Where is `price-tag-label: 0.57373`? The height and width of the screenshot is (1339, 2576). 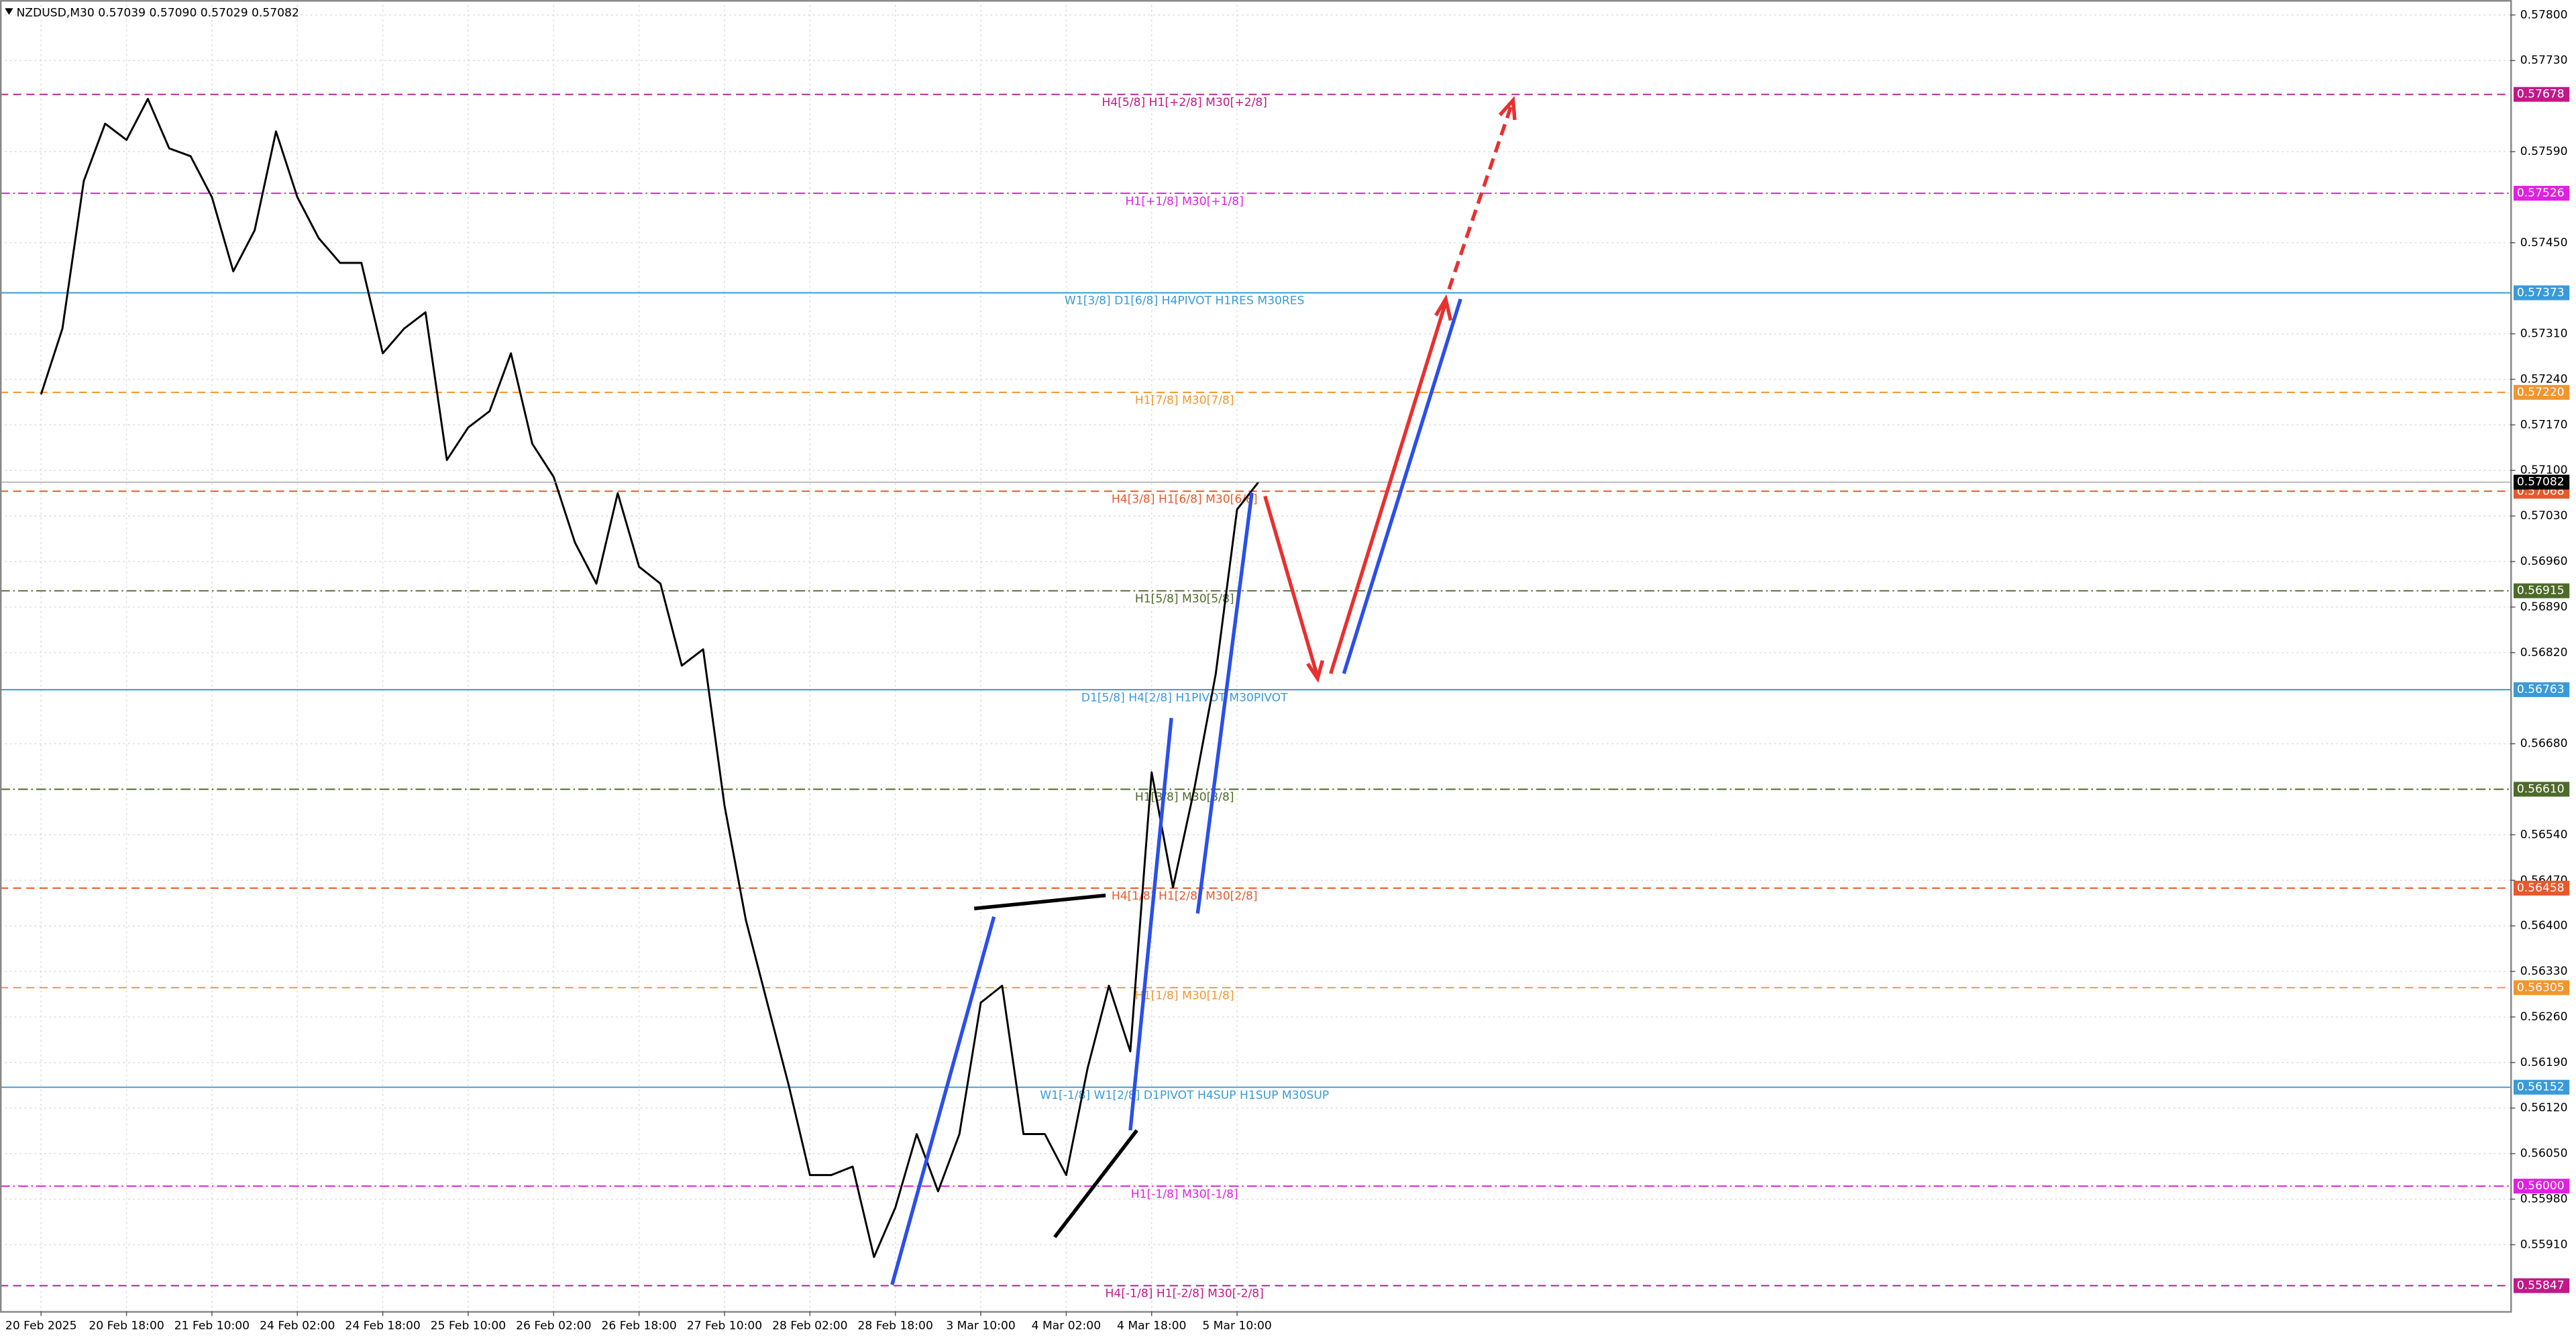
price-tag-label: 0.57373 is located at coordinates (2541, 292).